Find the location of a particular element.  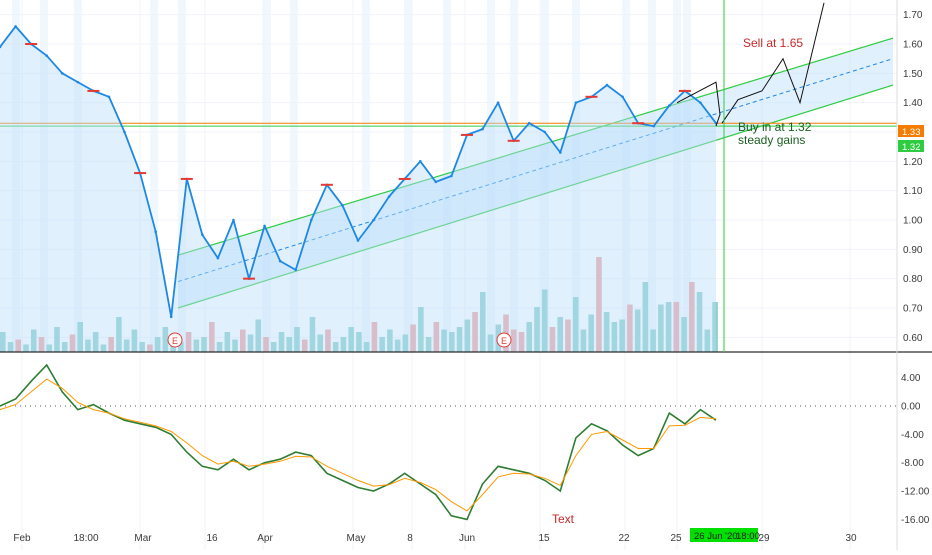

time-tick-label: Apr is located at coordinates (265, 538).